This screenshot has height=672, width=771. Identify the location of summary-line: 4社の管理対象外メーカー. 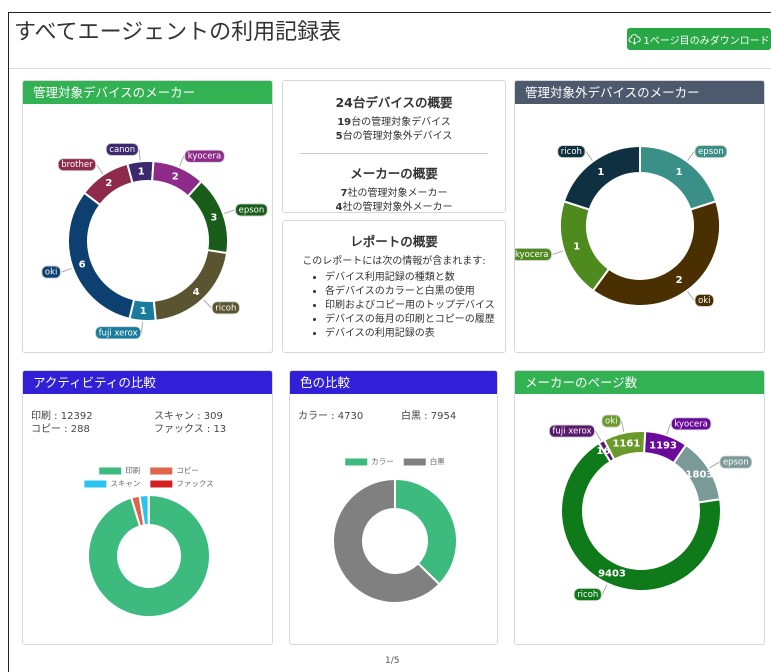
(394, 208).